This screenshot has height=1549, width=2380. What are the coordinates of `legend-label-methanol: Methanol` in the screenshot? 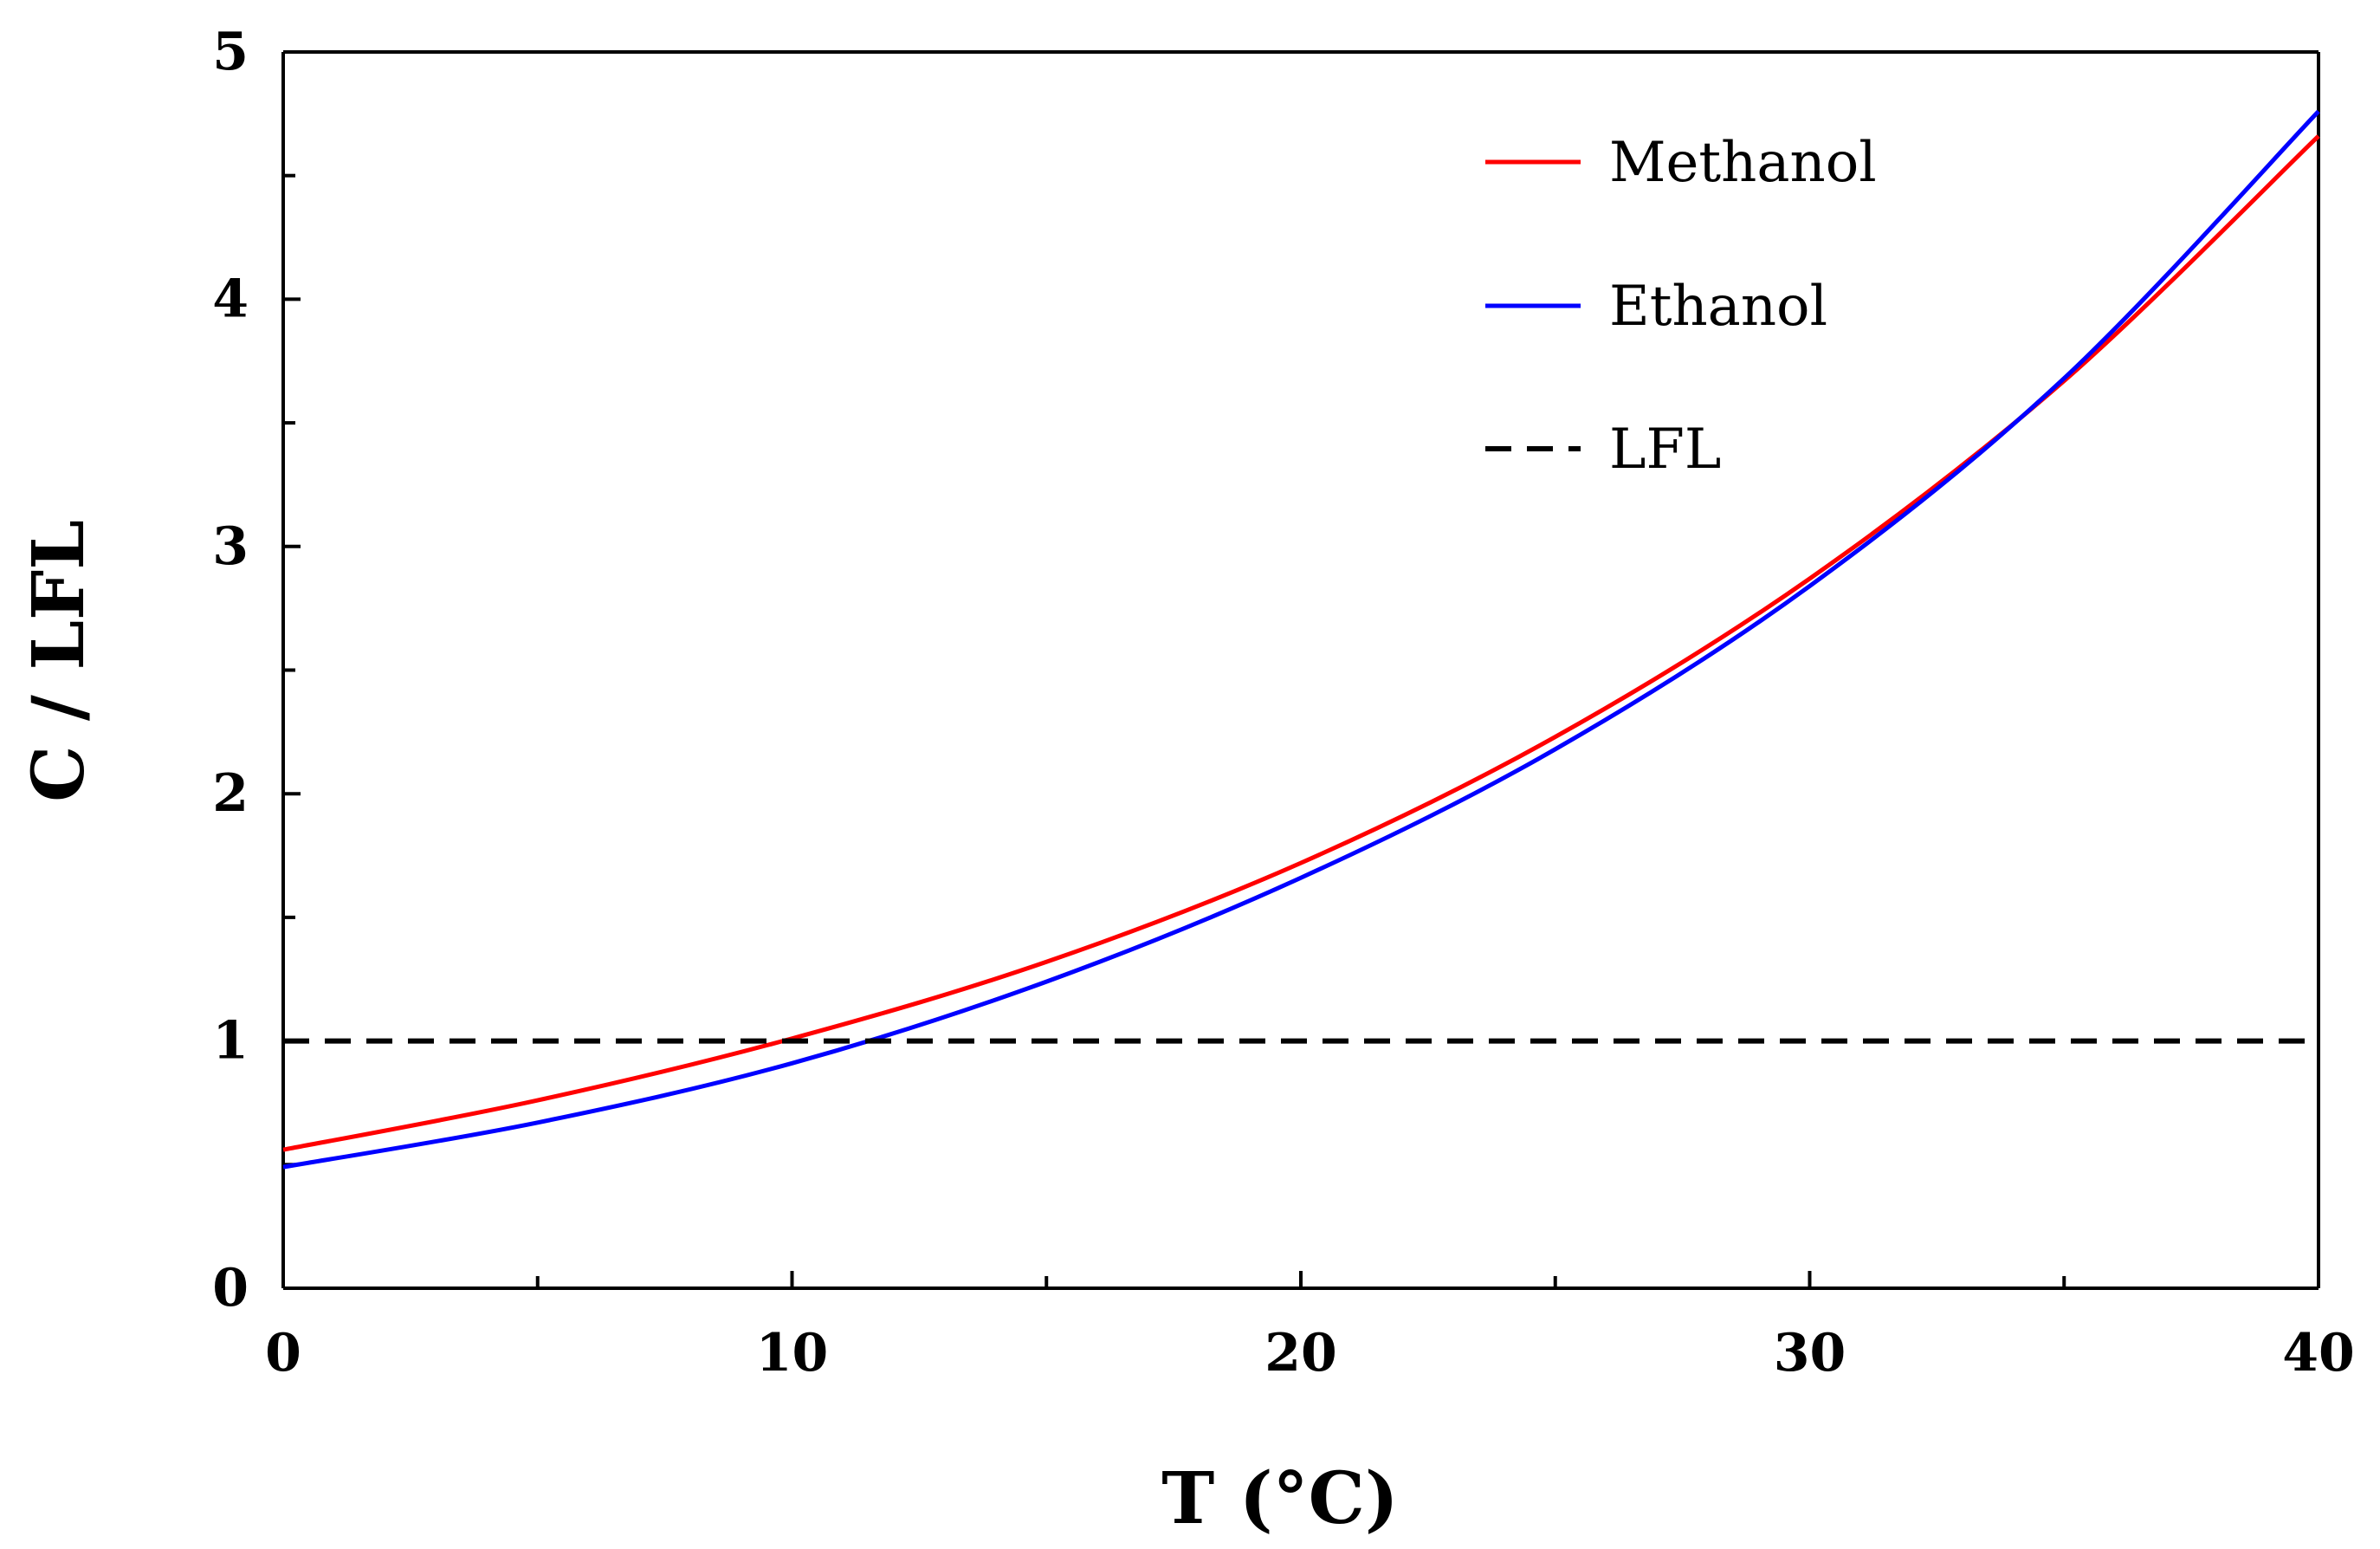 It's located at (1743, 163).